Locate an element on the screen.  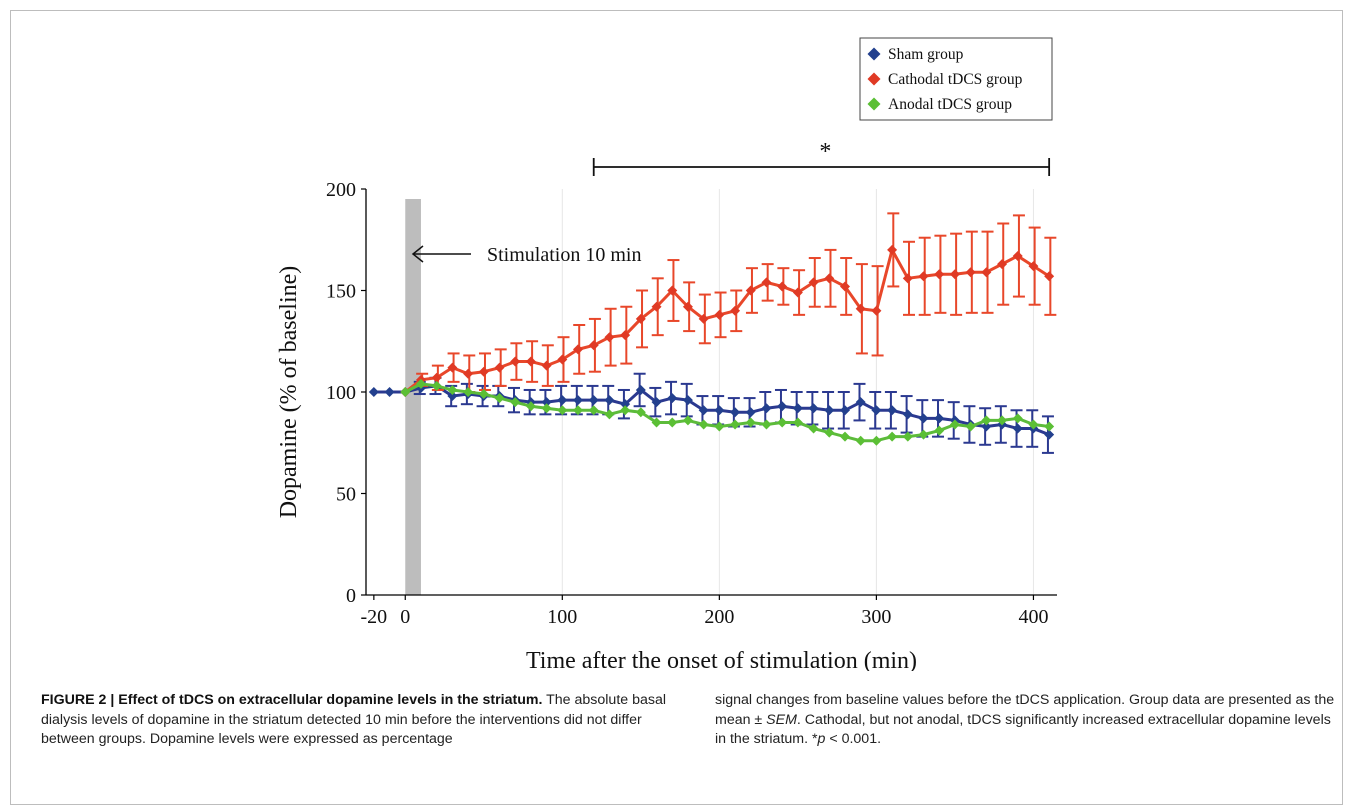
stimulation-arrow-head is located at coordinates (417, 254).